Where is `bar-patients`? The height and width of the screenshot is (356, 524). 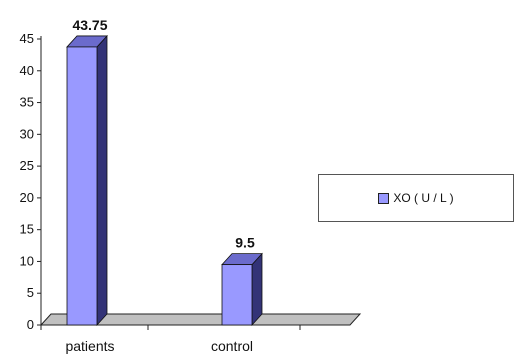 bar-patients is located at coordinates (82, 186).